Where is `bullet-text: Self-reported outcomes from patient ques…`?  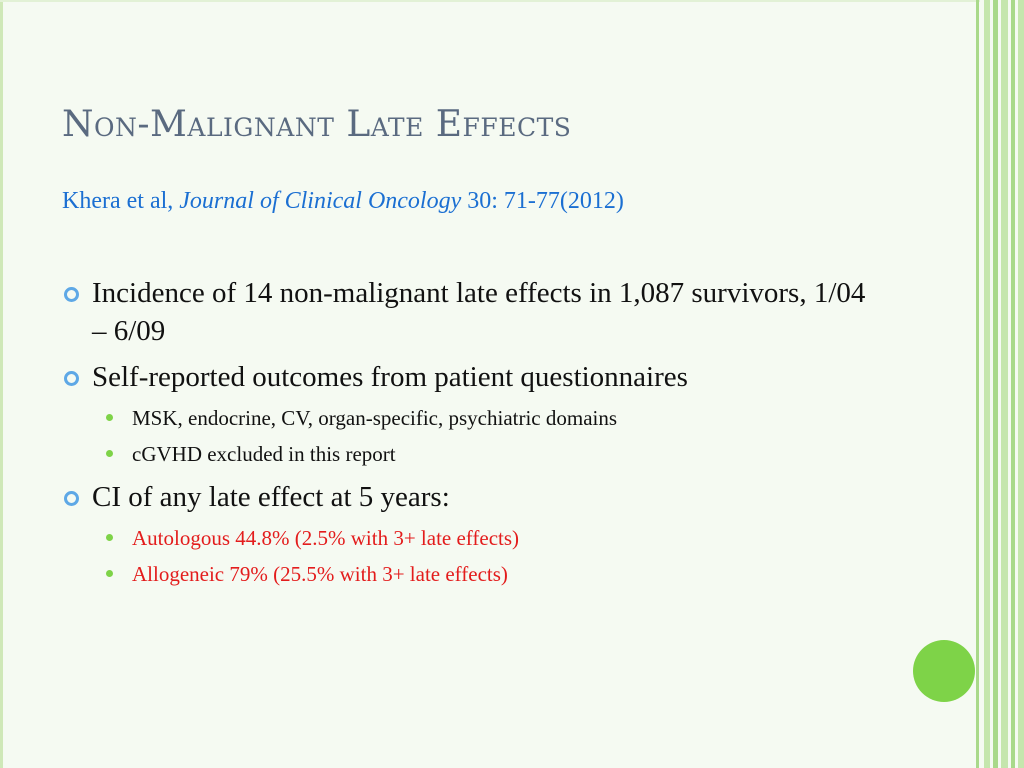
bullet-text: Self-reported outcomes from patient ques… is located at coordinates (390, 377).